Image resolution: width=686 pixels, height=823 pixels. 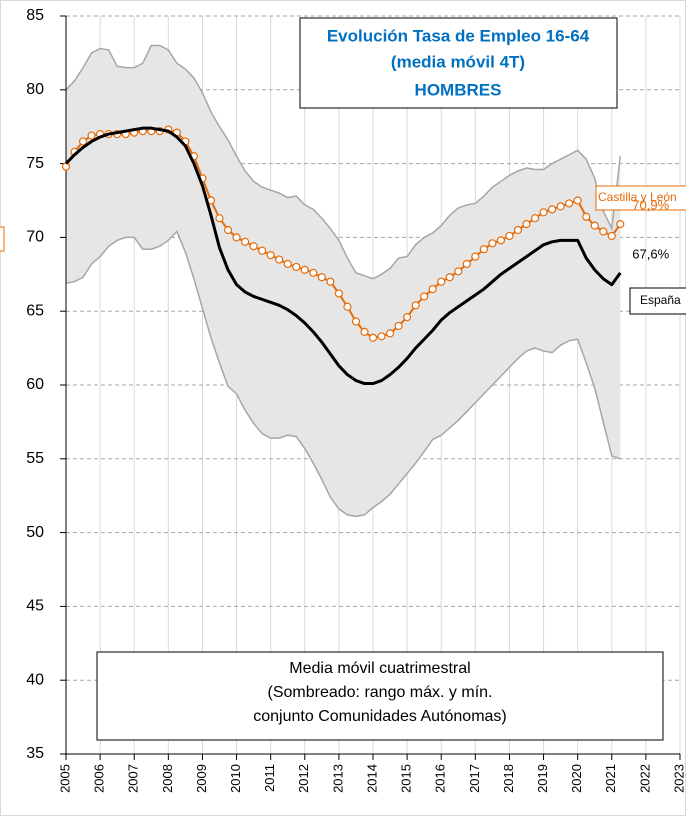 I want to click on x-tick-label: 2005, so click(x=64, y=778).